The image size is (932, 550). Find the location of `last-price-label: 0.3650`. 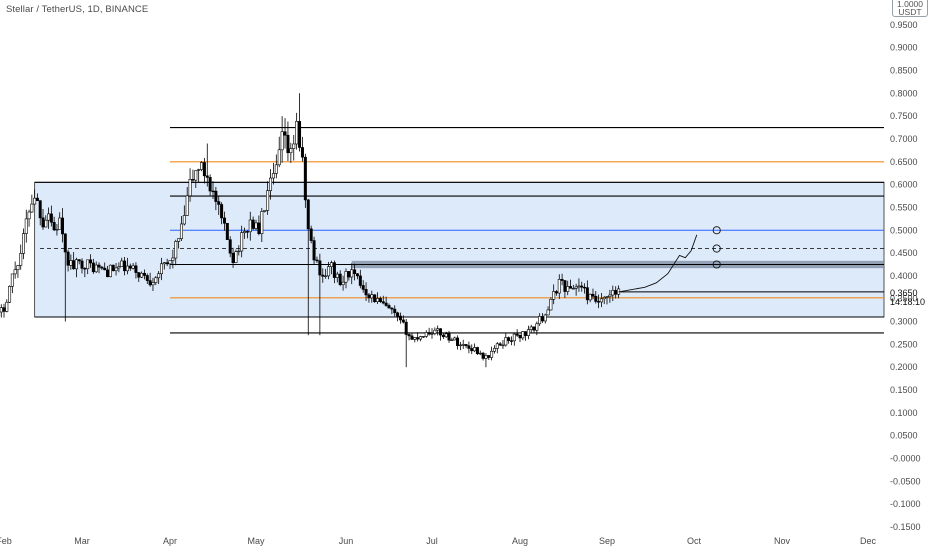

last-price-label: 0.3650 is located at coordinates (904, 293).